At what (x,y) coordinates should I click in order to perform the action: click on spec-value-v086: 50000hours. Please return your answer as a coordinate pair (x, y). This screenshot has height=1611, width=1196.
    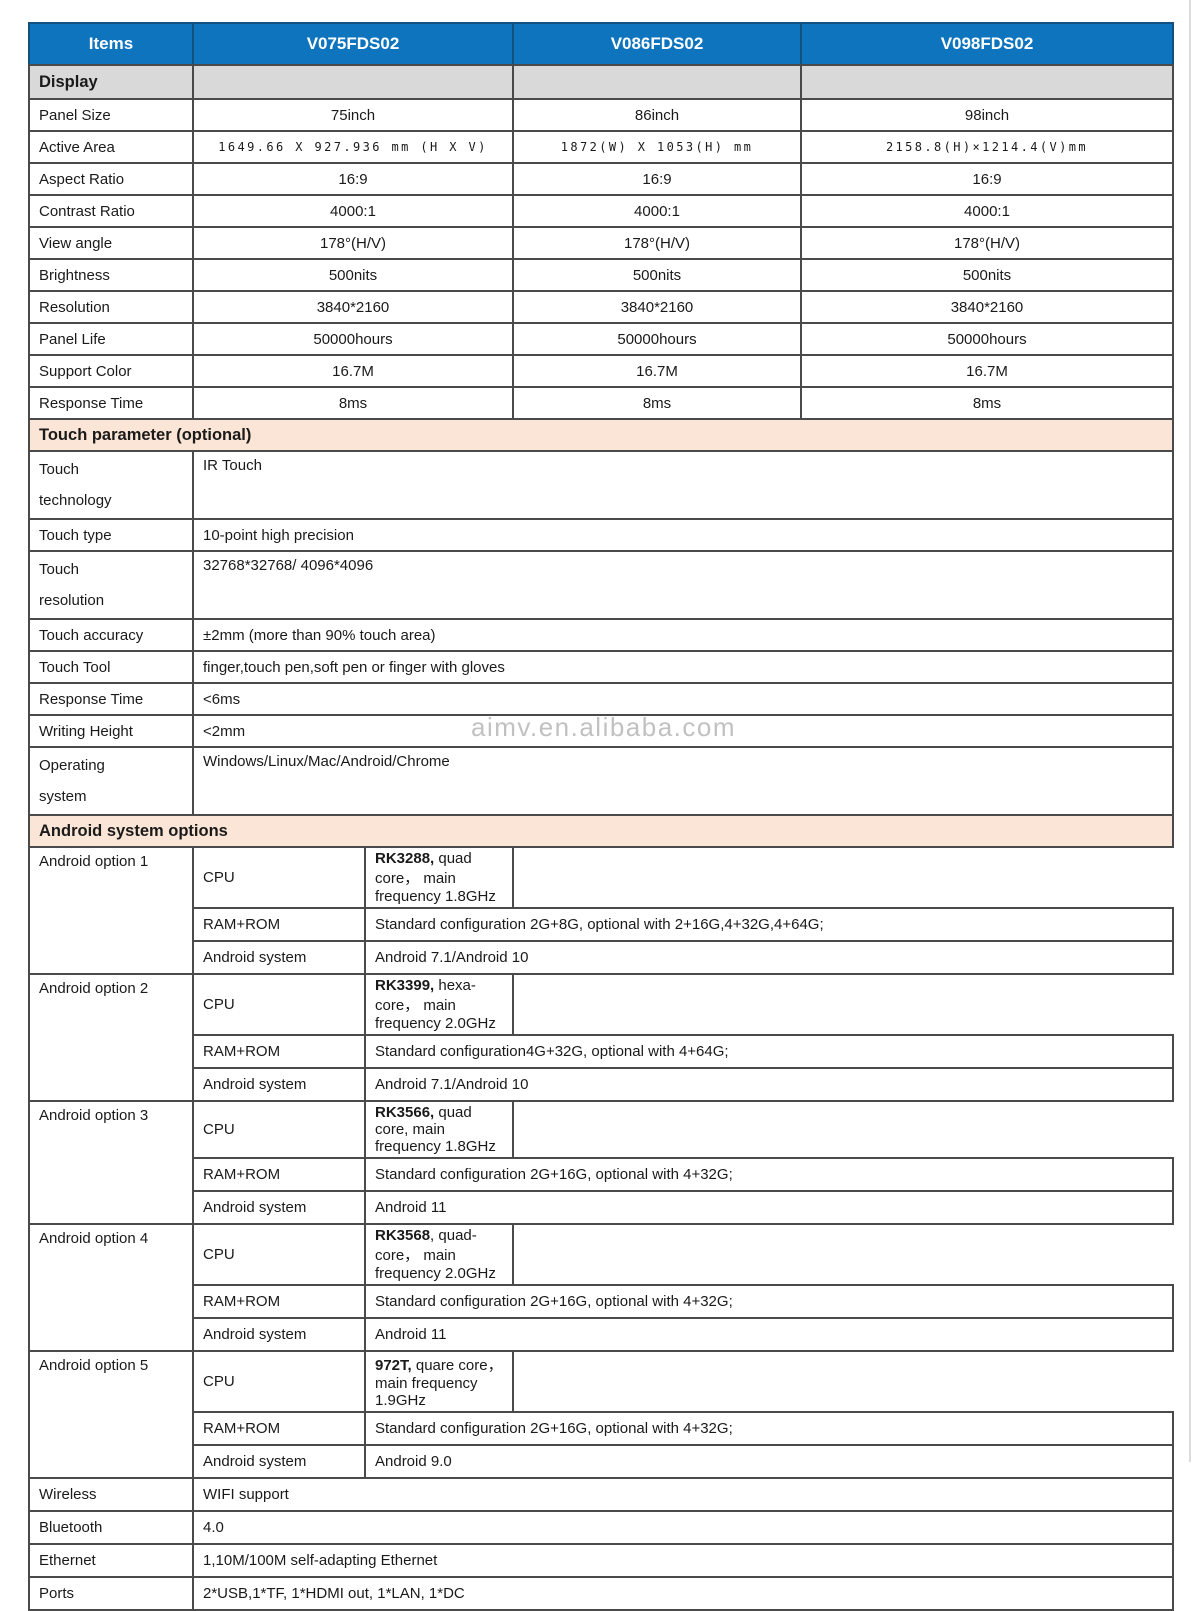
    Looking at the image, I should click on (657, 339).